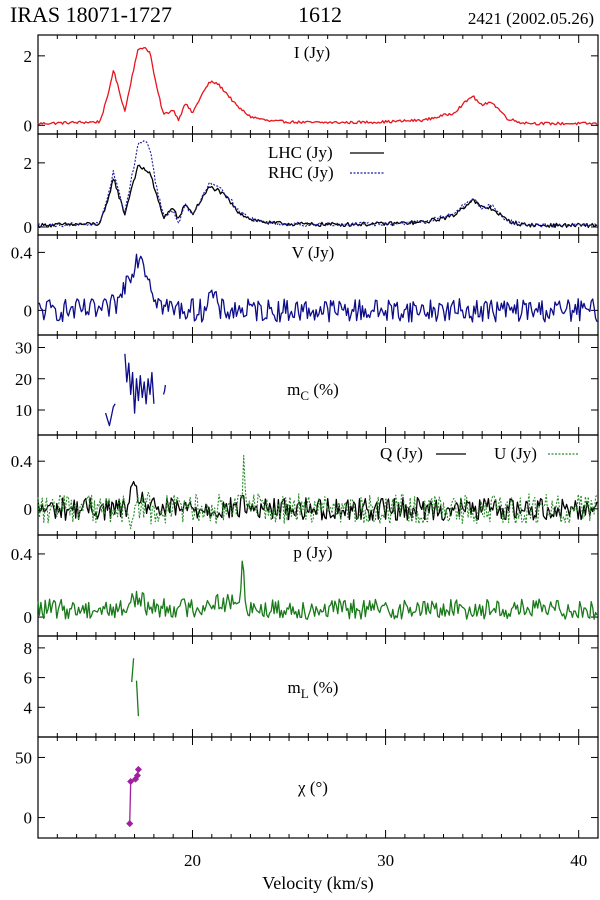  What do you see at coordinates (28, 310) in the screenshot?
I see `ytick-label-V: 0` at bounding box center [28, 310].